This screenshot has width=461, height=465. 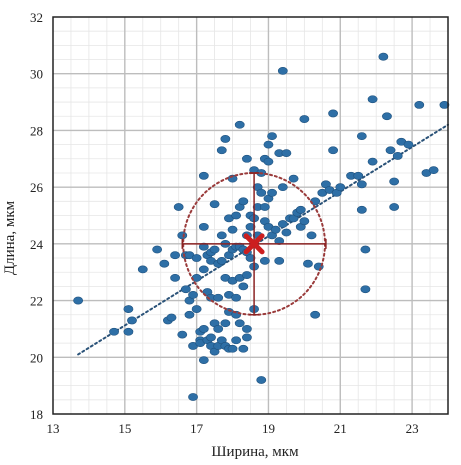 I want to click on x-tick-label: 13, so click(x=53, y=428).